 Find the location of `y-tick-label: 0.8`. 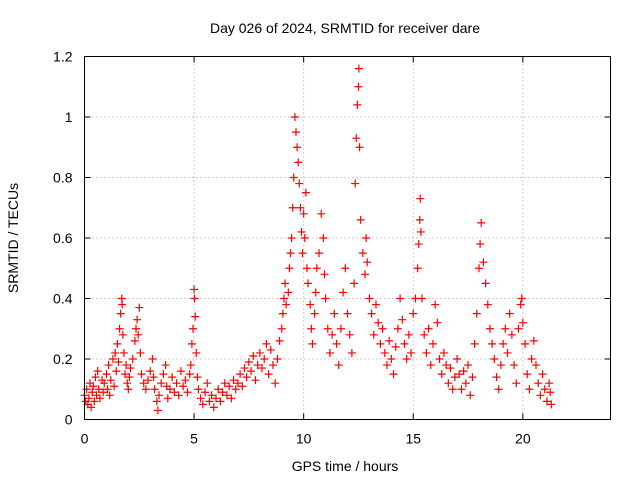

y-tick-label: 0.8 is located at coordinates (63, 178).